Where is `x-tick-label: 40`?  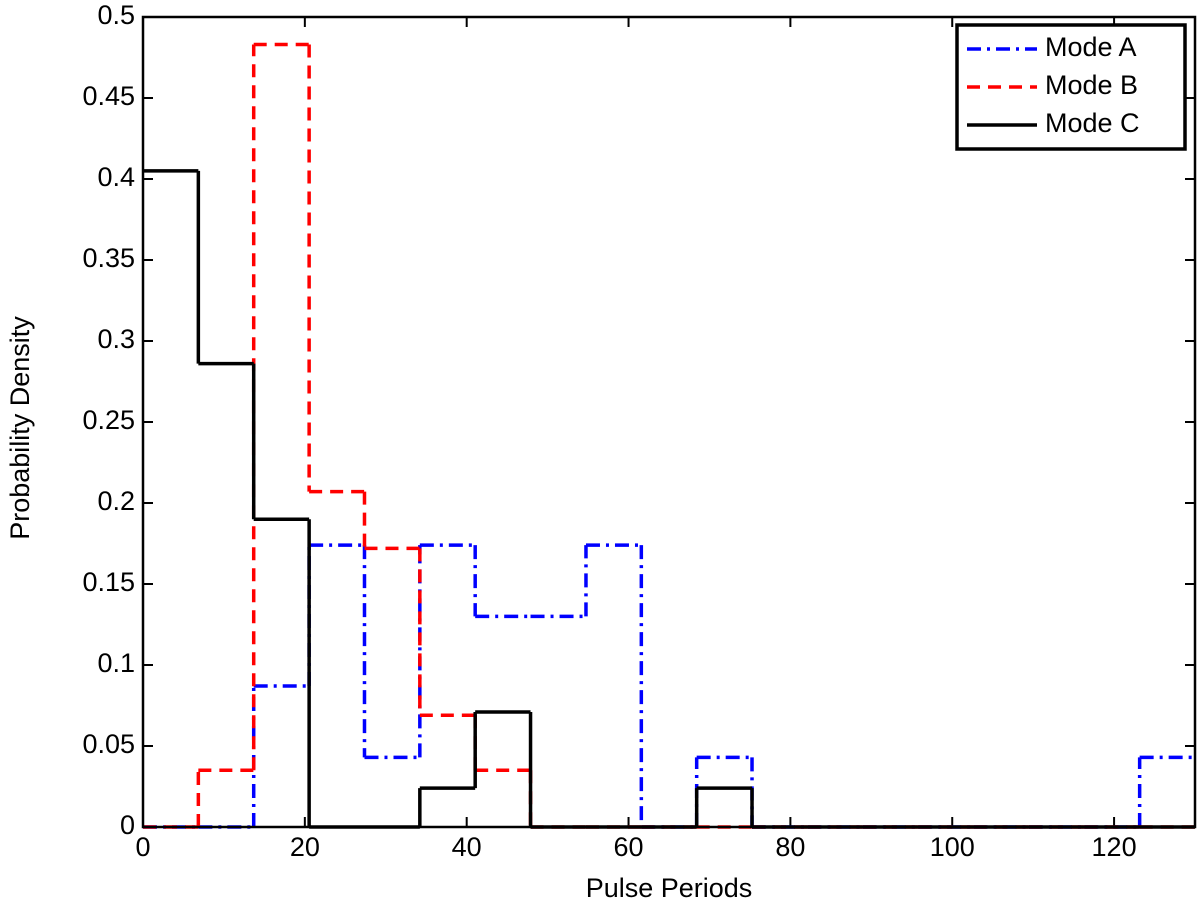 x-tick-label: 40 is located at coordinates (467, 847).